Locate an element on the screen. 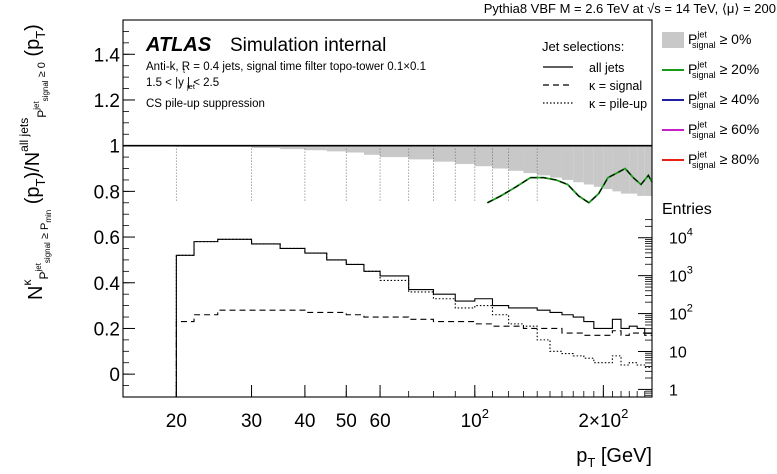 This screenshot has height=474, width=777. legend-selection-label: κ = signal is located at coordinates (615, 86).